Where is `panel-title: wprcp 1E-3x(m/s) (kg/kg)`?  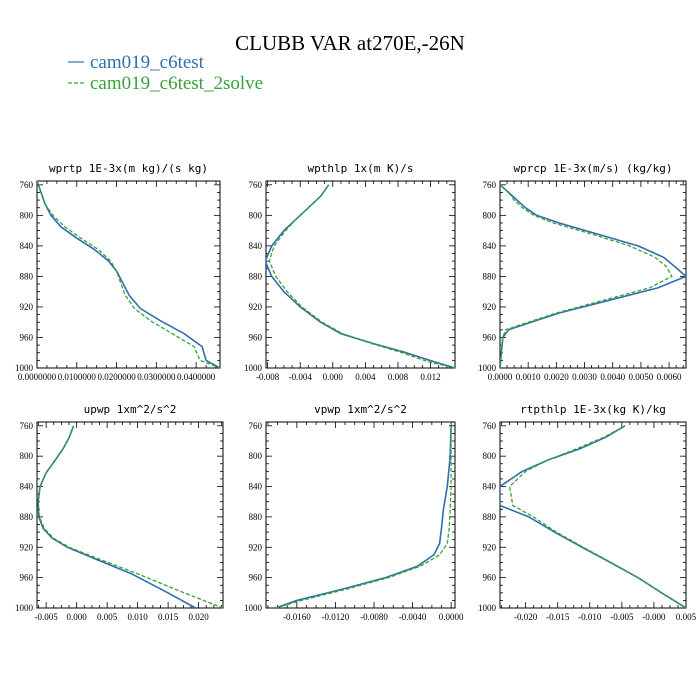
panel-title: wprcp 1E-3x(m/s) (kg/kg) is located at coordinates (593, 168).